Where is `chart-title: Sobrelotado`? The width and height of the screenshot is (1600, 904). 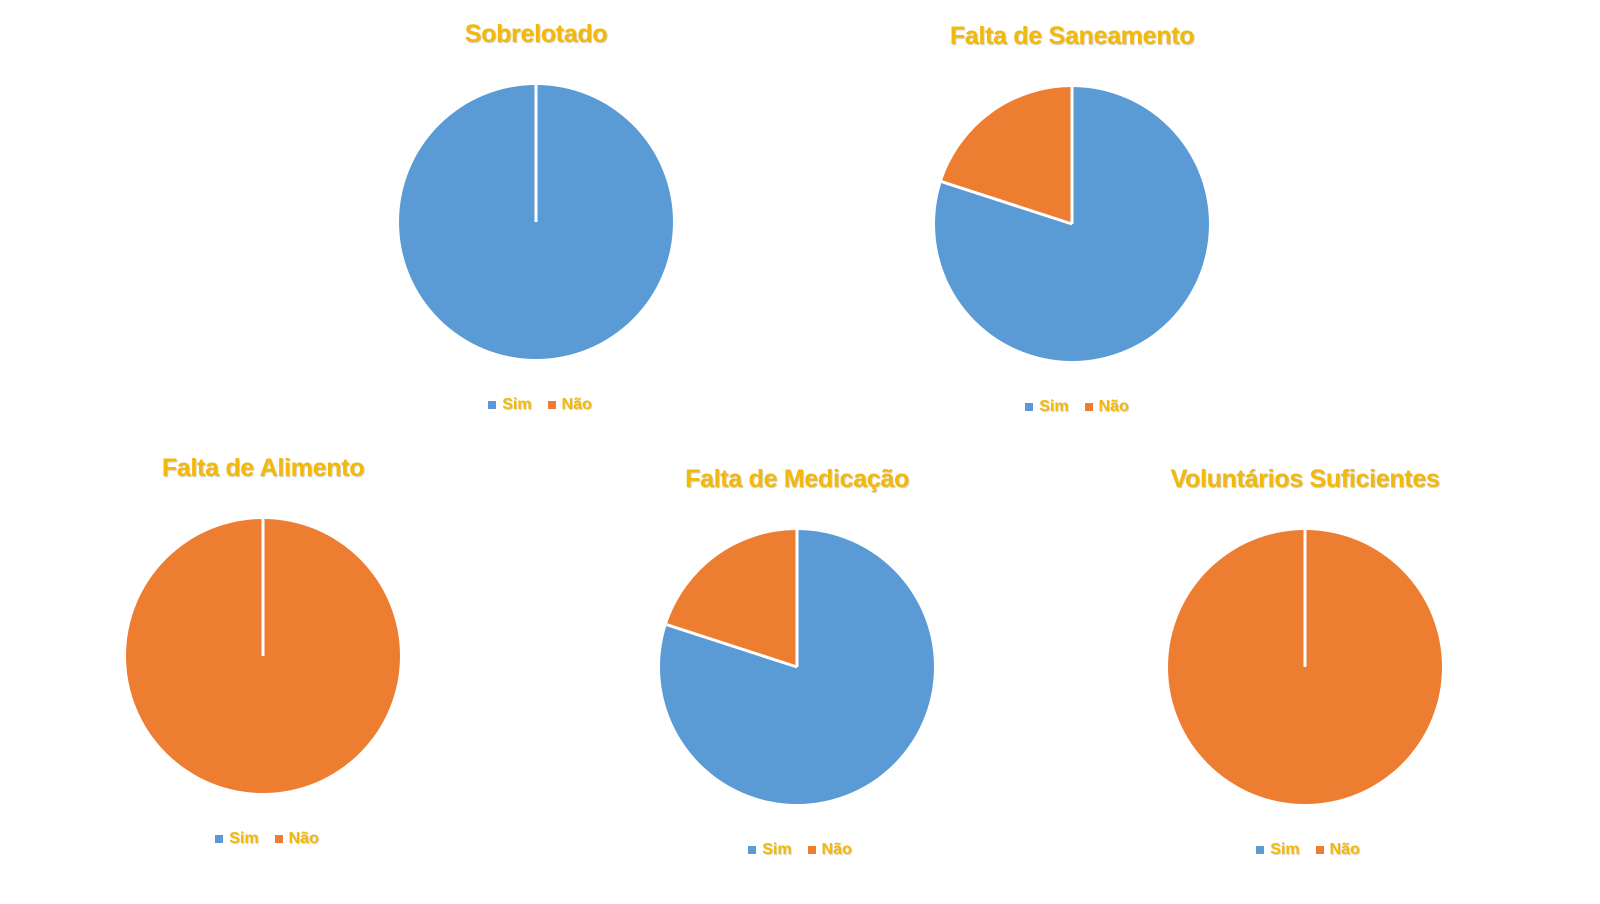 chart-title: Sobrelotado is located at coordinates (536, 34).